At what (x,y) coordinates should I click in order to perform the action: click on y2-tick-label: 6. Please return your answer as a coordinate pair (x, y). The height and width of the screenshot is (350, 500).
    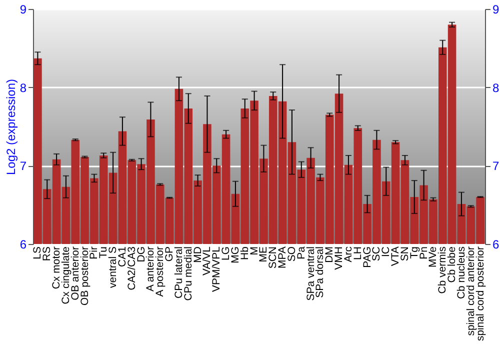
    Looking at the image, I should click on (496, 245).